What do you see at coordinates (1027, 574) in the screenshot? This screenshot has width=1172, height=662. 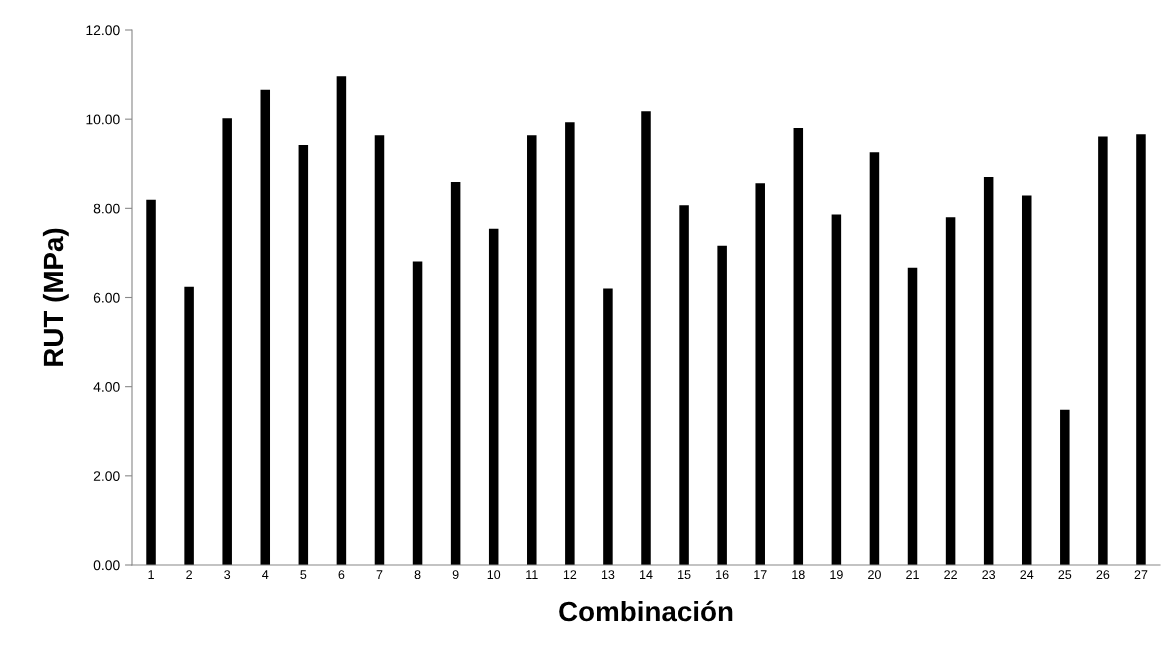 I see `x-tick-label: 24` at bounding box center [1027, 574].